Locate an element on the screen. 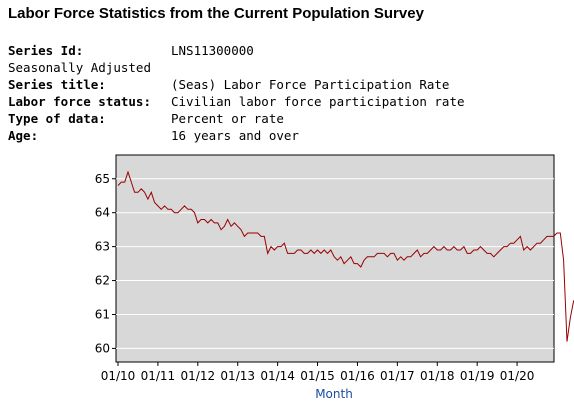  series-info-row: Seasonally Adjusted is located at coordinates (79, 67).